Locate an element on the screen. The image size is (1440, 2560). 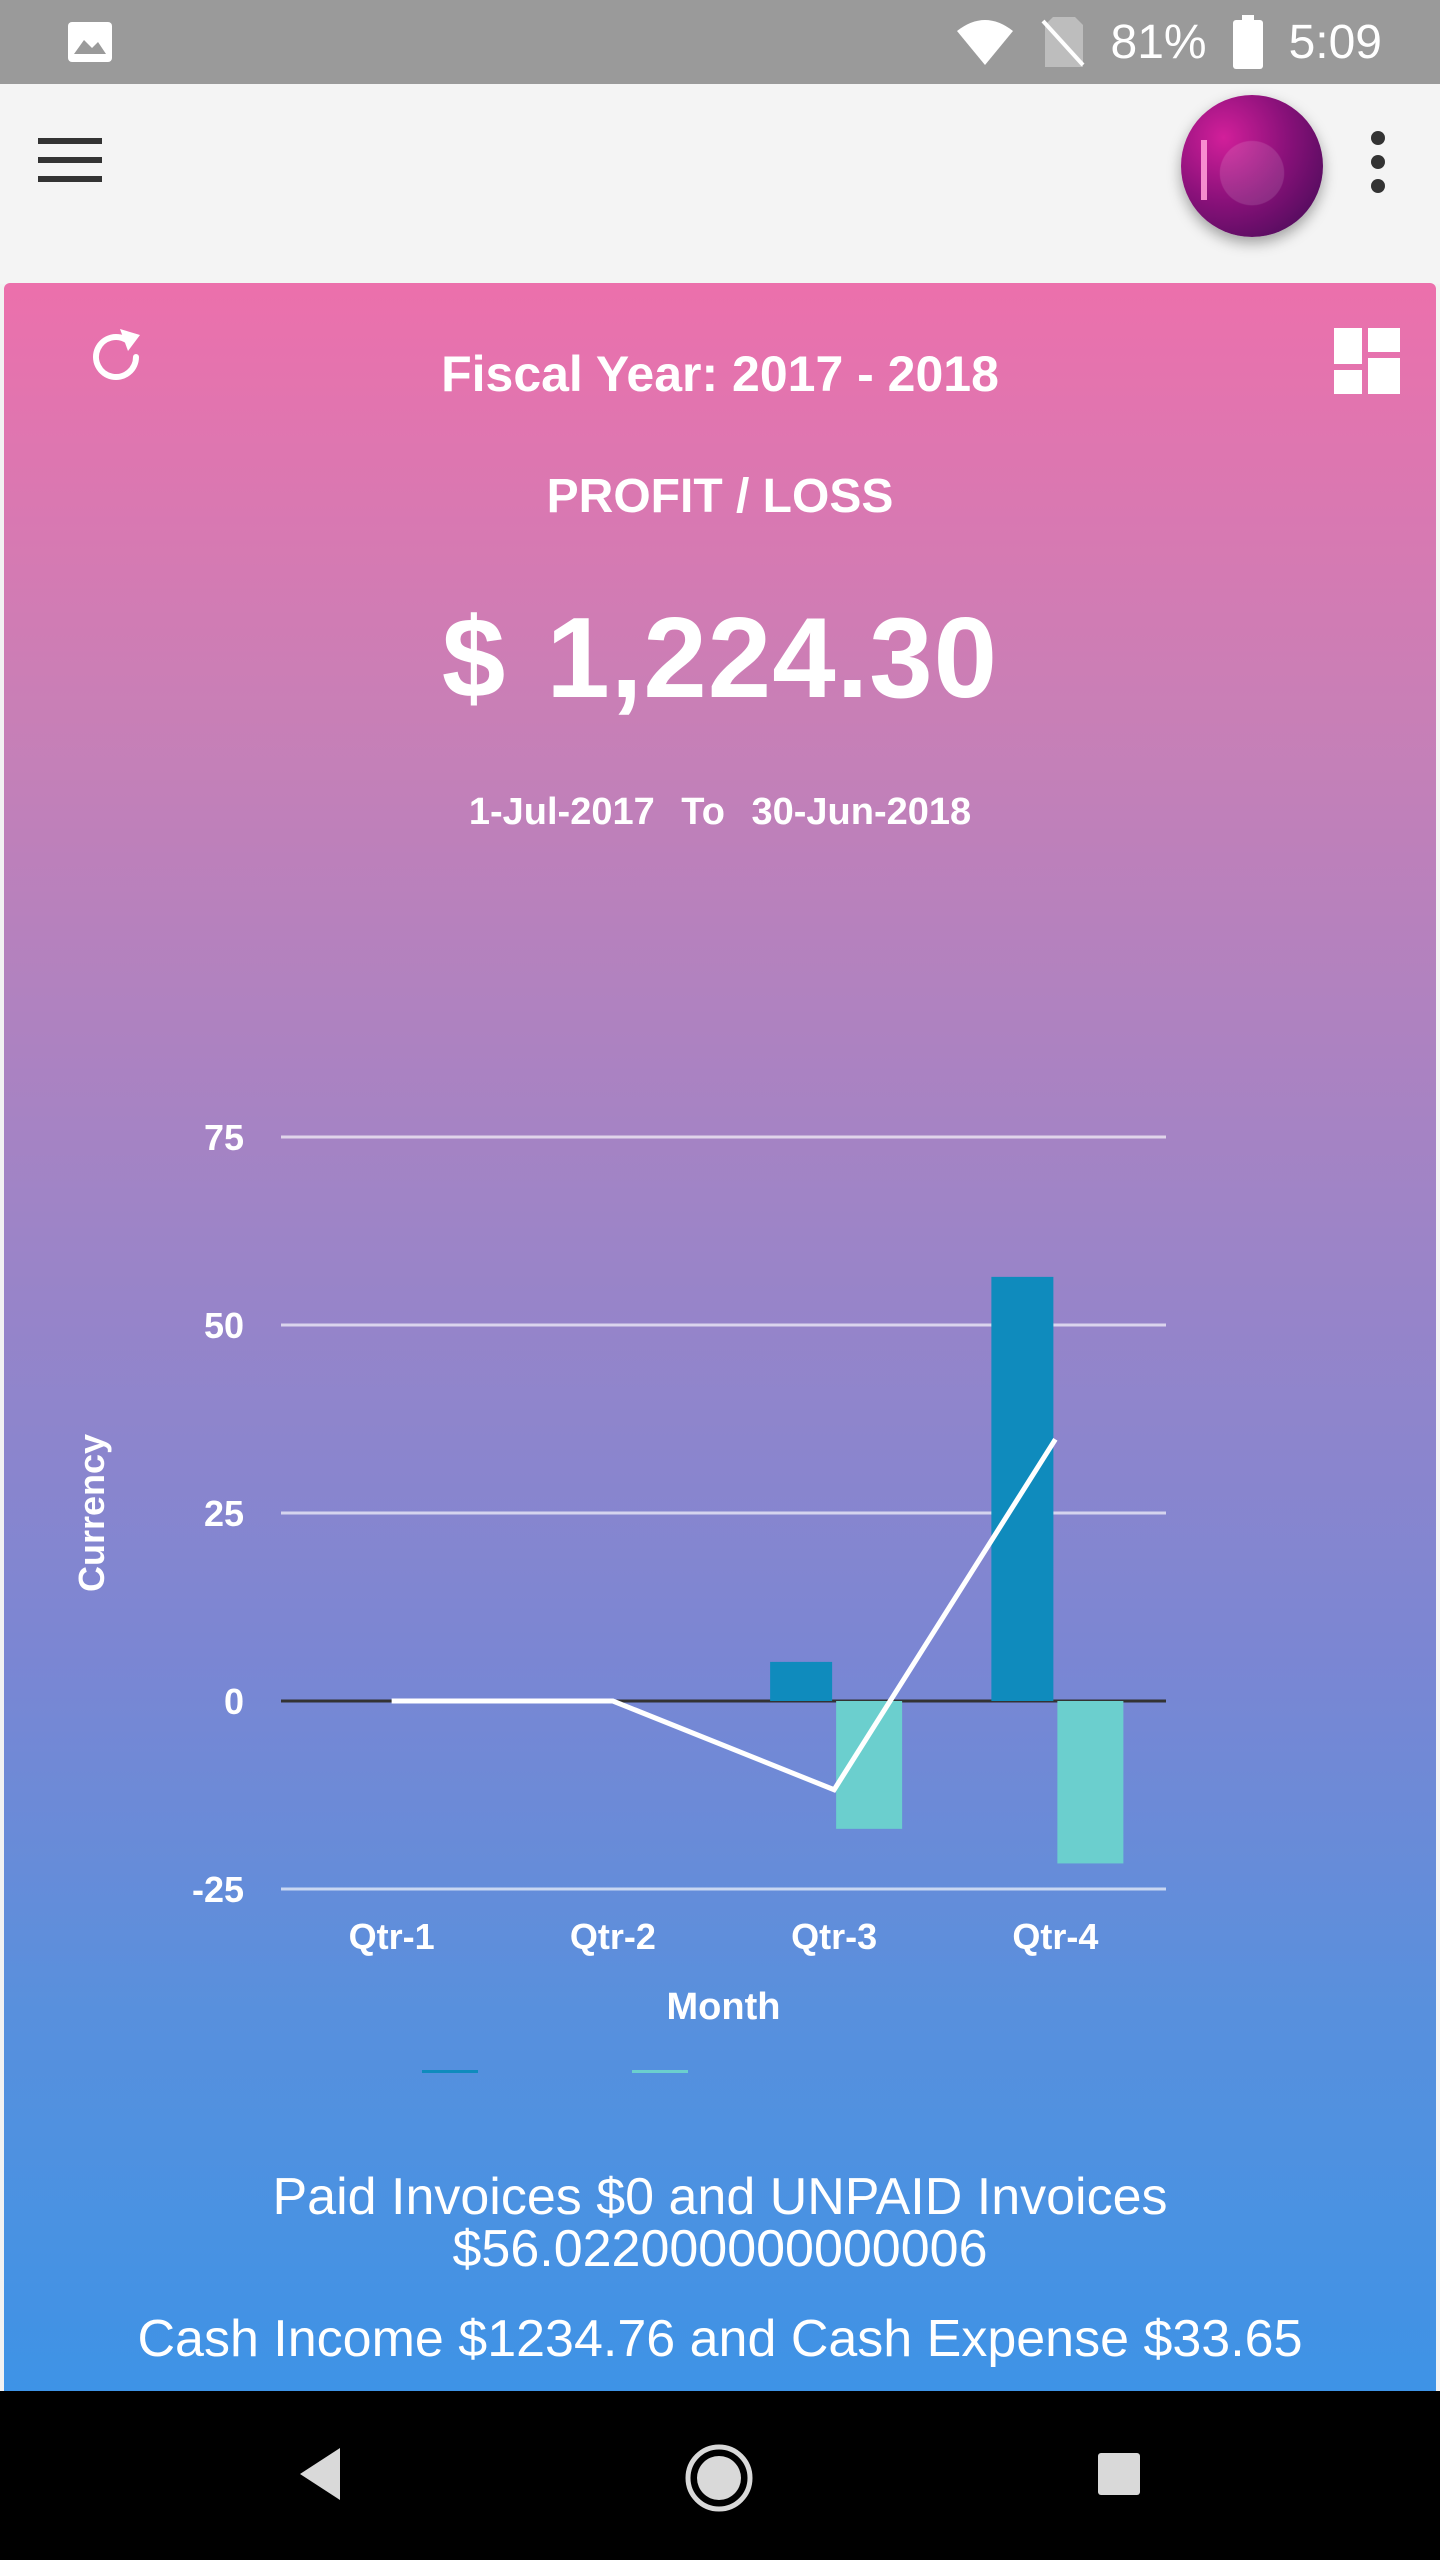
y-tick-label: 0 is located at coordinates (234, 1701).